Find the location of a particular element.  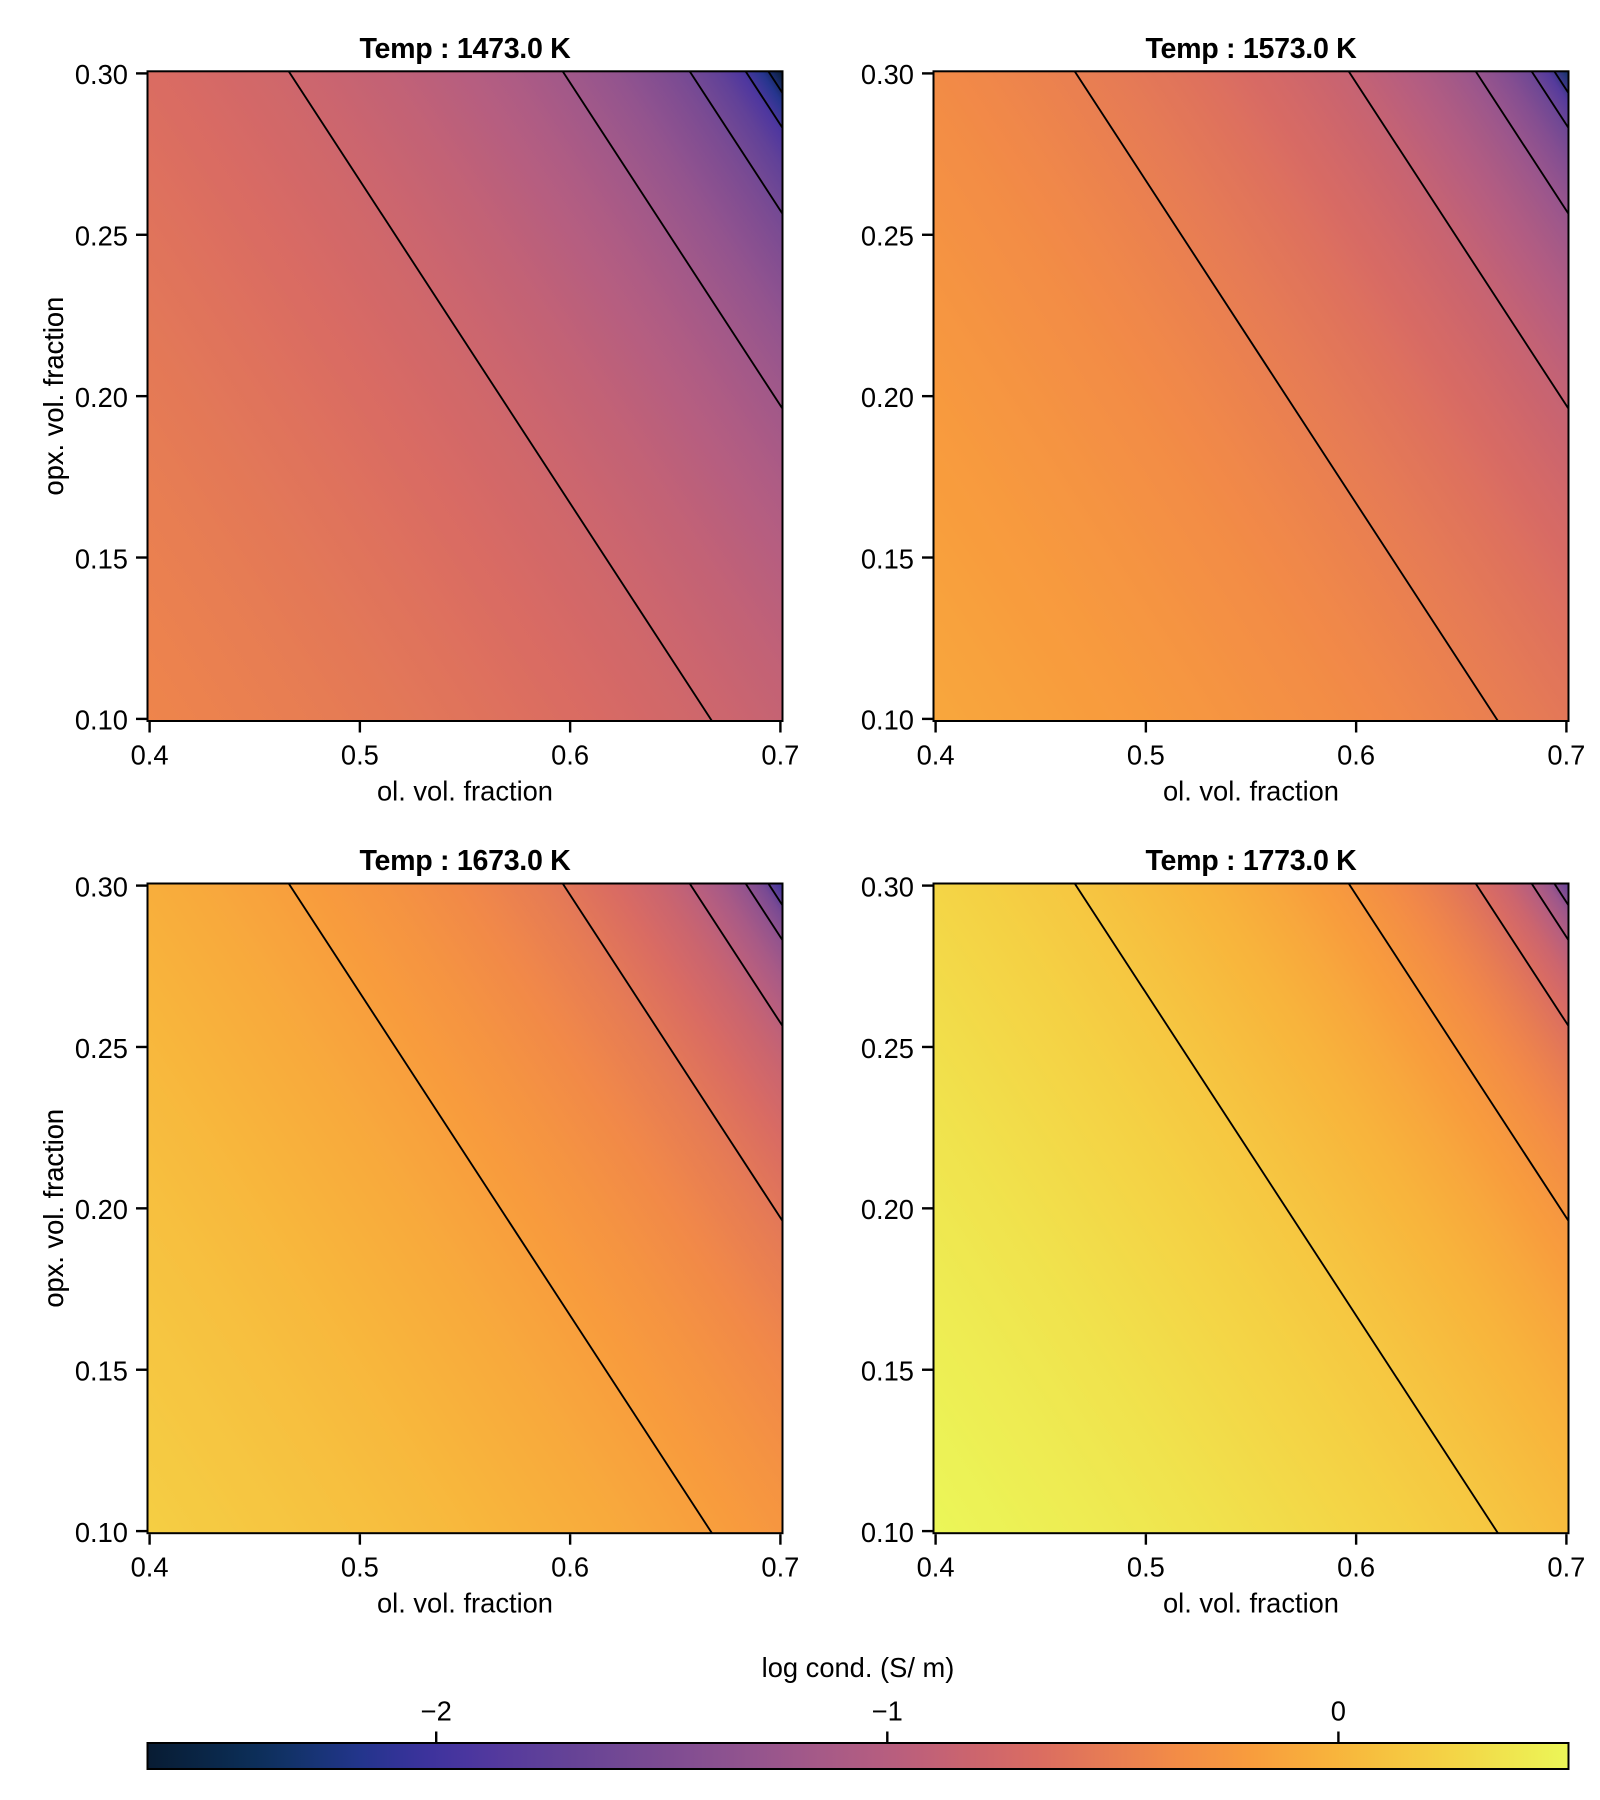

svg-text: log cond. (S/ m) is located at coordinates (858, 1667).